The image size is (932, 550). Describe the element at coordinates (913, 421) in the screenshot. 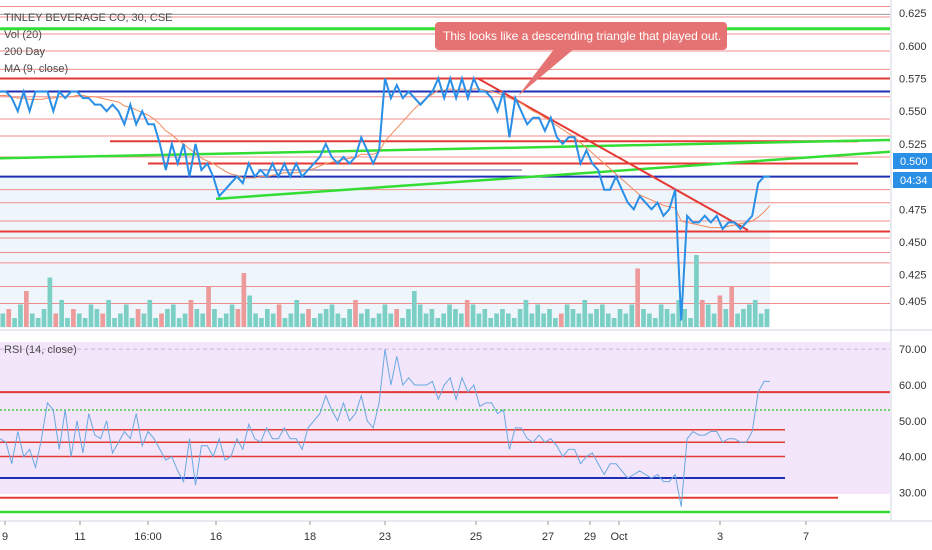

I see `rsi-axis: 30.00 40.00 50.00 60.00 70.00` at that location.